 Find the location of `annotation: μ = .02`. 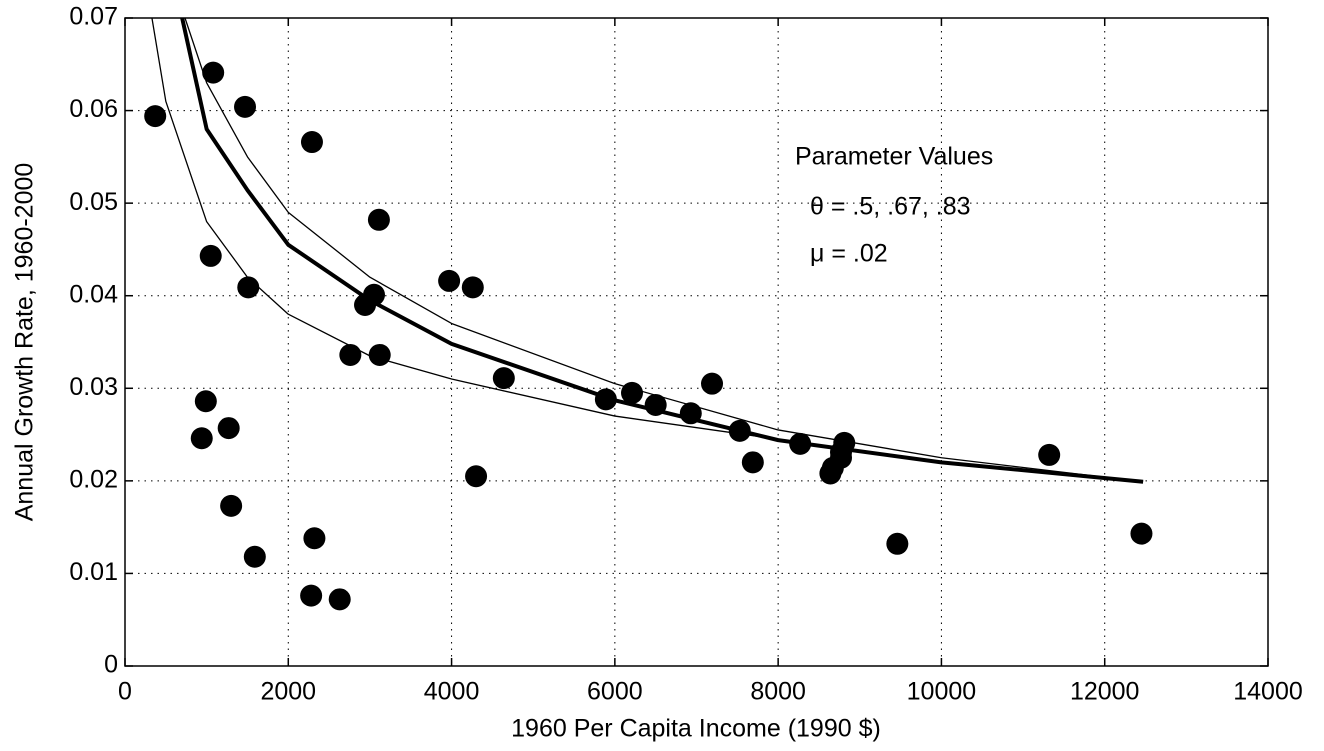

annotation: μ = .02 is located at coordinates (849, 254).